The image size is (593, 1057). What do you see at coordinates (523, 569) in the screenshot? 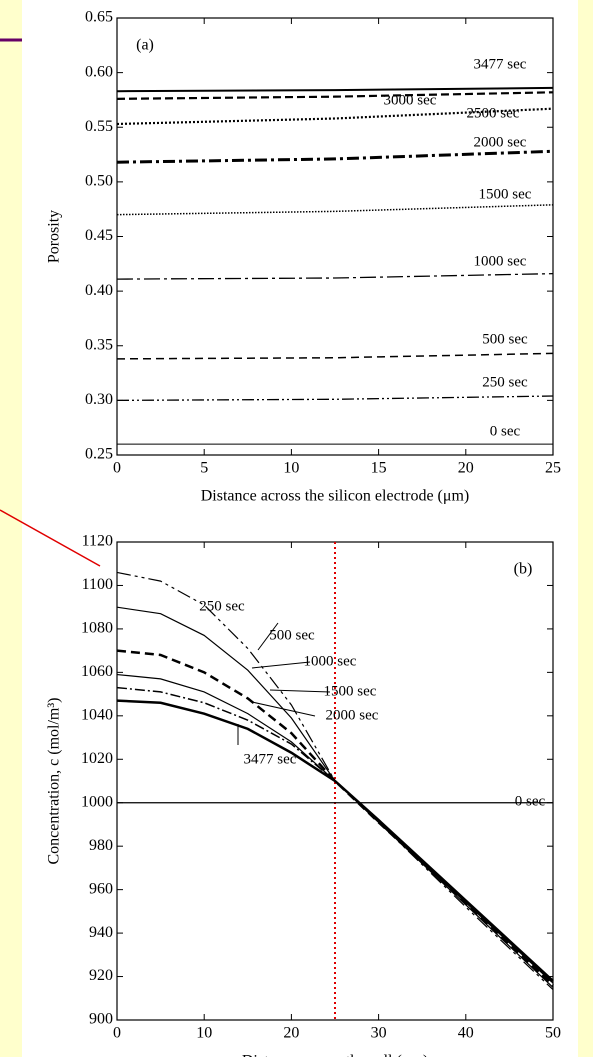
I see `panel-label: (b)` at bounding box center [523, 569].